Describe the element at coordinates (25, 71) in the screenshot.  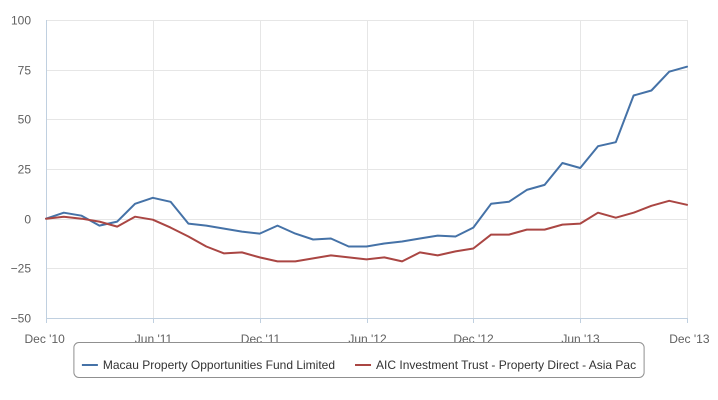
I see `y-tick-label: 75` at that location.